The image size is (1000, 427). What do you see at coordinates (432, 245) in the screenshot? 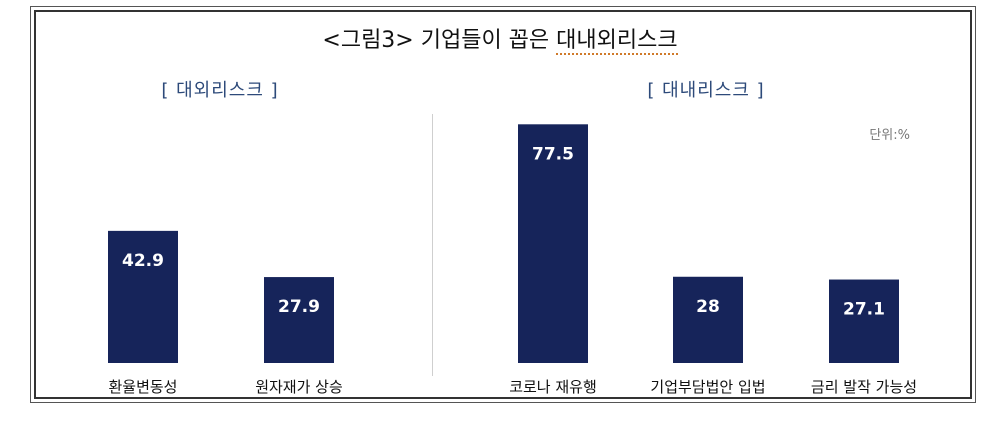
I see `panel-divider` at bounding box center [432, 245].